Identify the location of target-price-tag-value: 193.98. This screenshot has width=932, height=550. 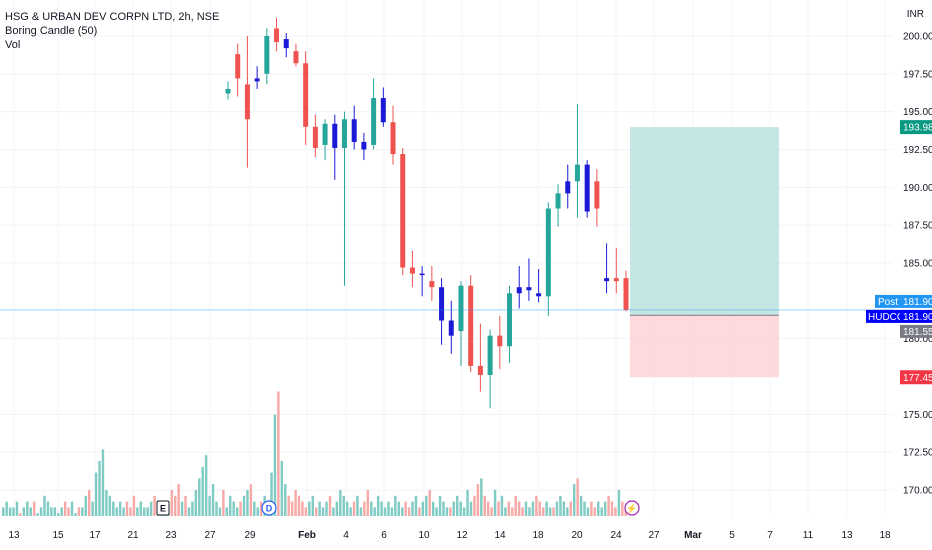
(917, 128).